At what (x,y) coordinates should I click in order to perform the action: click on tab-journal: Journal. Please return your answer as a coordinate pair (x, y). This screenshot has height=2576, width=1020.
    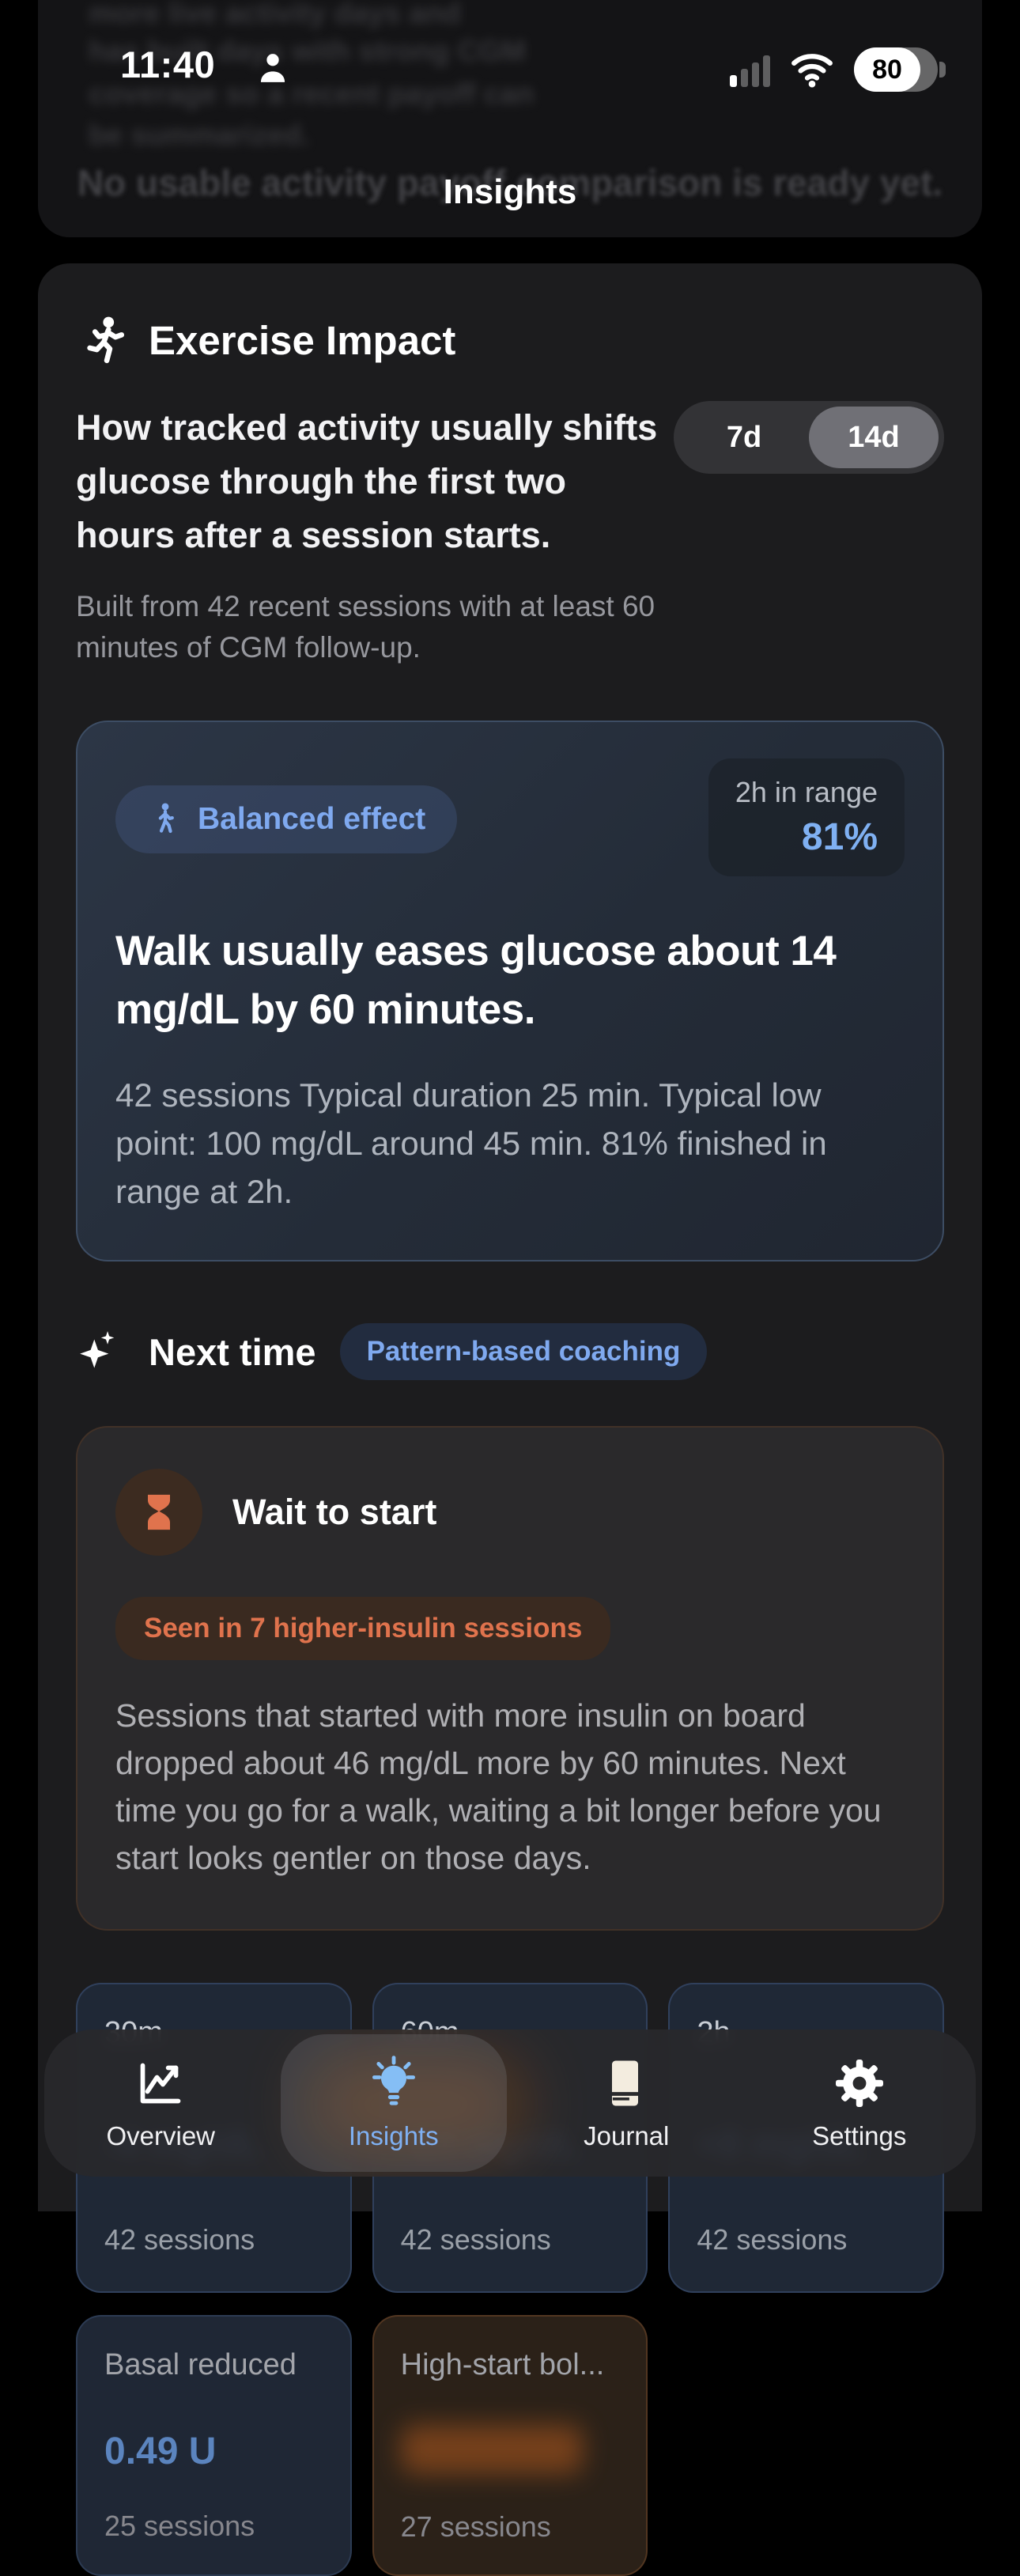
    Looking at the image, I should click on (626, 2103).